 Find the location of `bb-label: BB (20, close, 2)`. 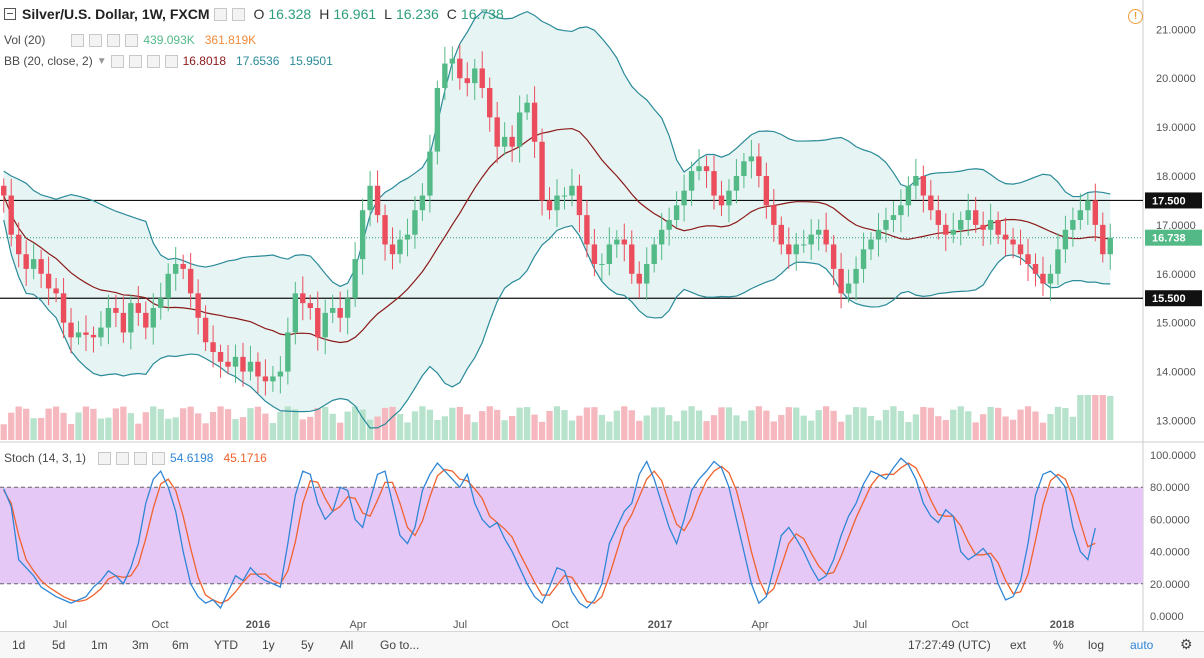

bb-label: BB (20, close, 2) is located at coordinates (48, 61).